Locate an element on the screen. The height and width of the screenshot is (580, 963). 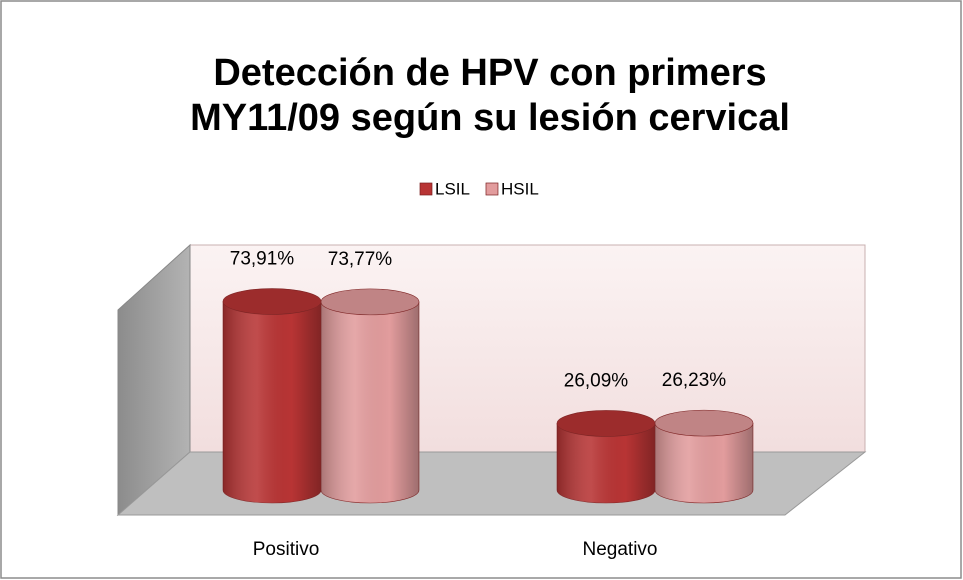
legend-label: LSIL is located at coordinates (452, 188).